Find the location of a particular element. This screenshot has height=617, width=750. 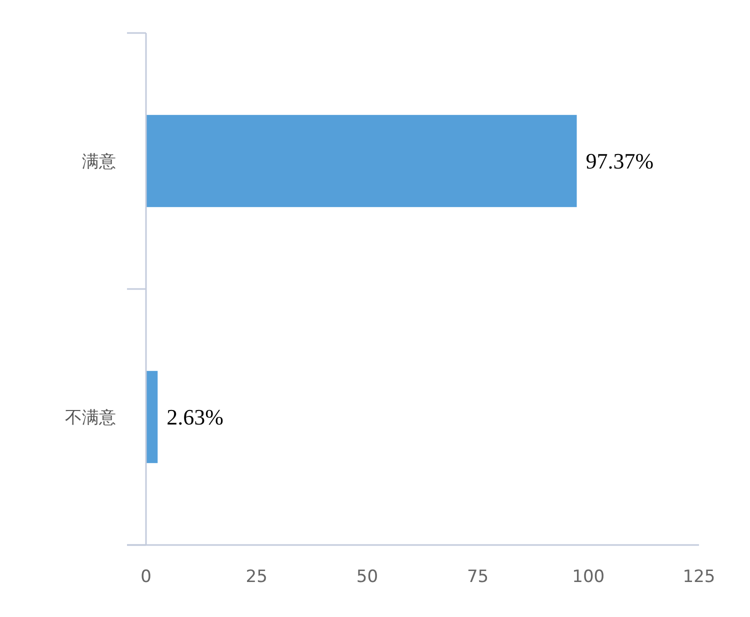

x-tick-label: 125 is located at coordinates (699, 577).